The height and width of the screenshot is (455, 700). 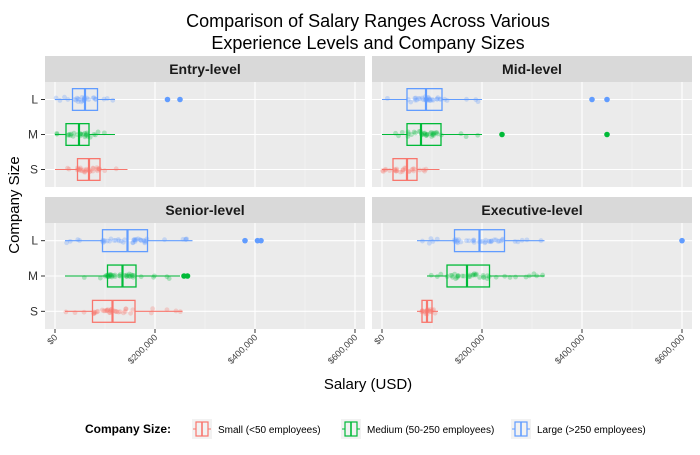 I want to click on legend-item-L: Large (>250 employees), so click(x=578, y=429).